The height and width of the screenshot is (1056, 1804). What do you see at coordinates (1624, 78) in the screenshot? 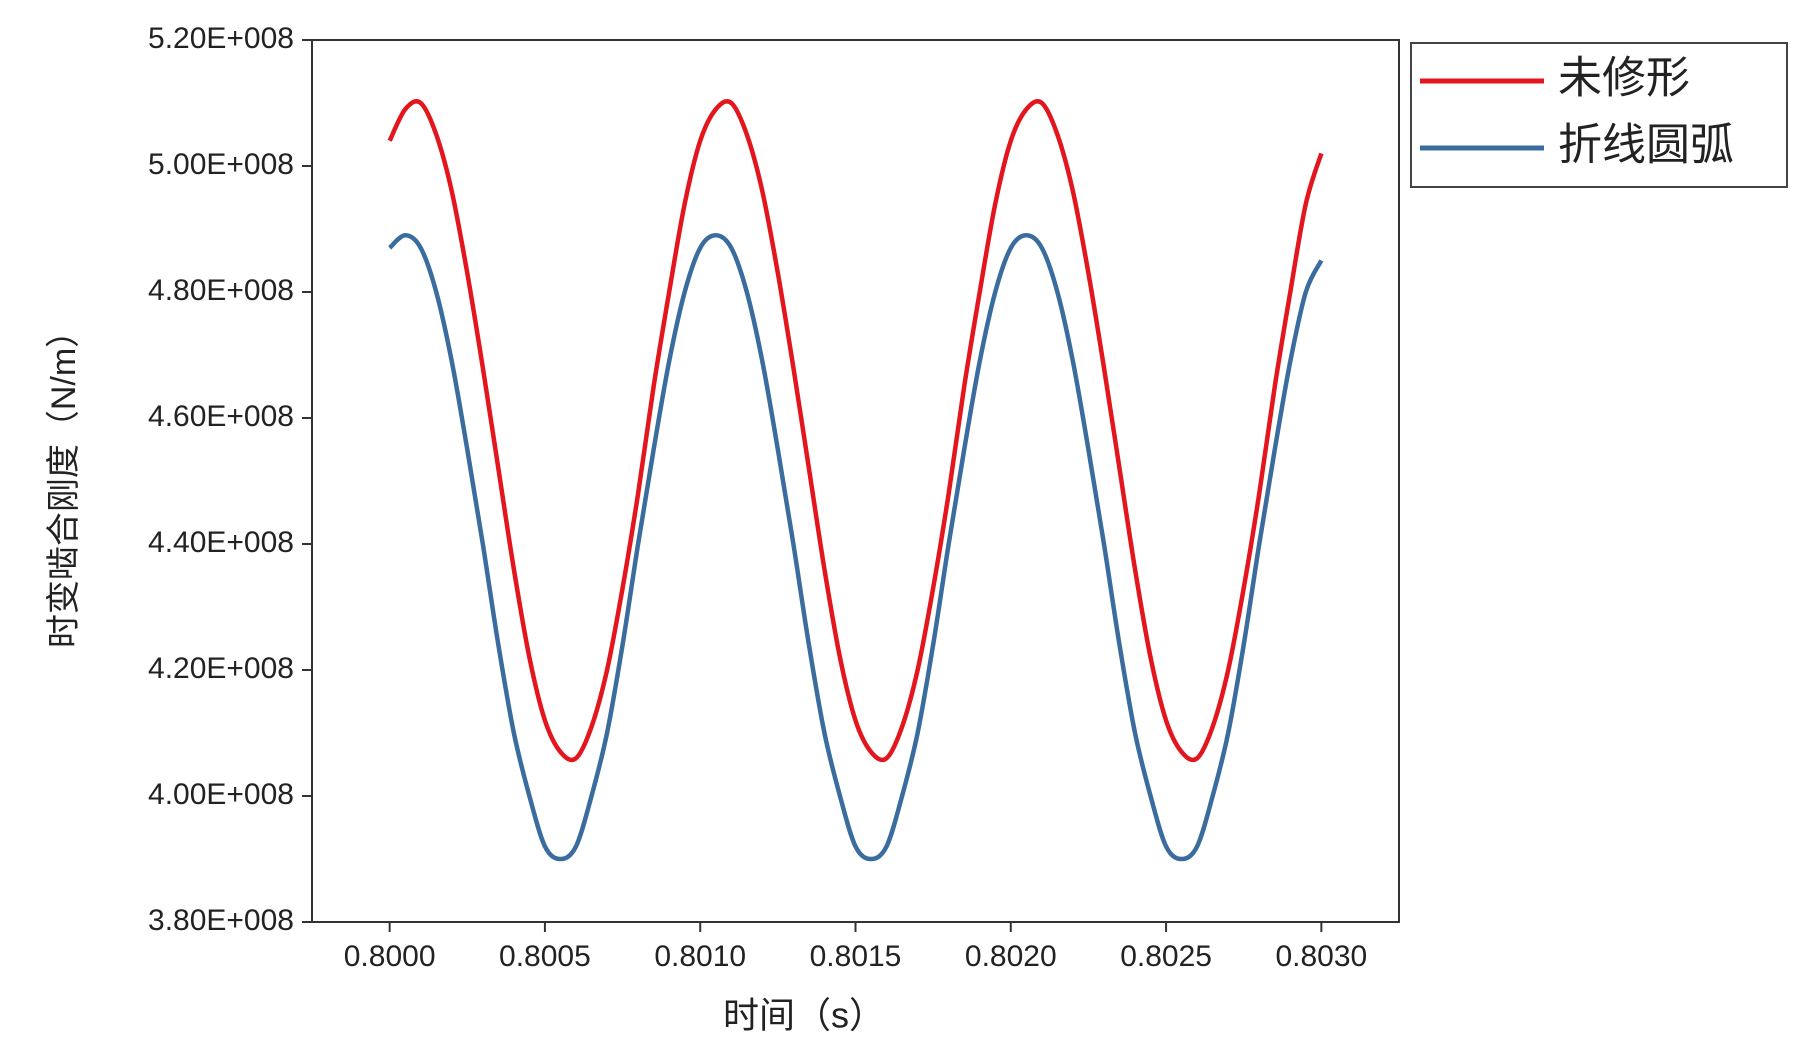
I see `legend-label: 未修形` at bounding box center [1624, 78].